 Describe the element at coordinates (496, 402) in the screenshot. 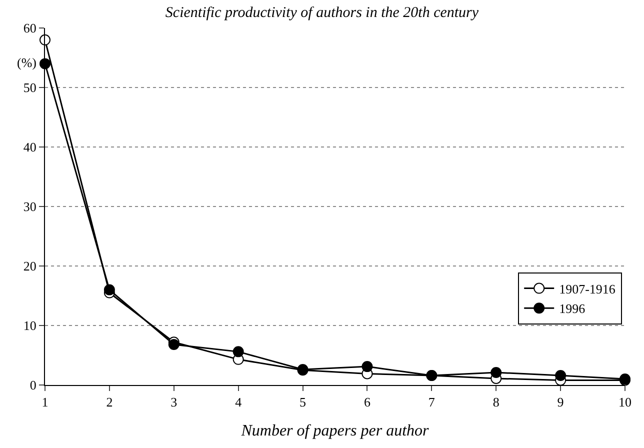

I see `x-tick-label: 8` at that location.